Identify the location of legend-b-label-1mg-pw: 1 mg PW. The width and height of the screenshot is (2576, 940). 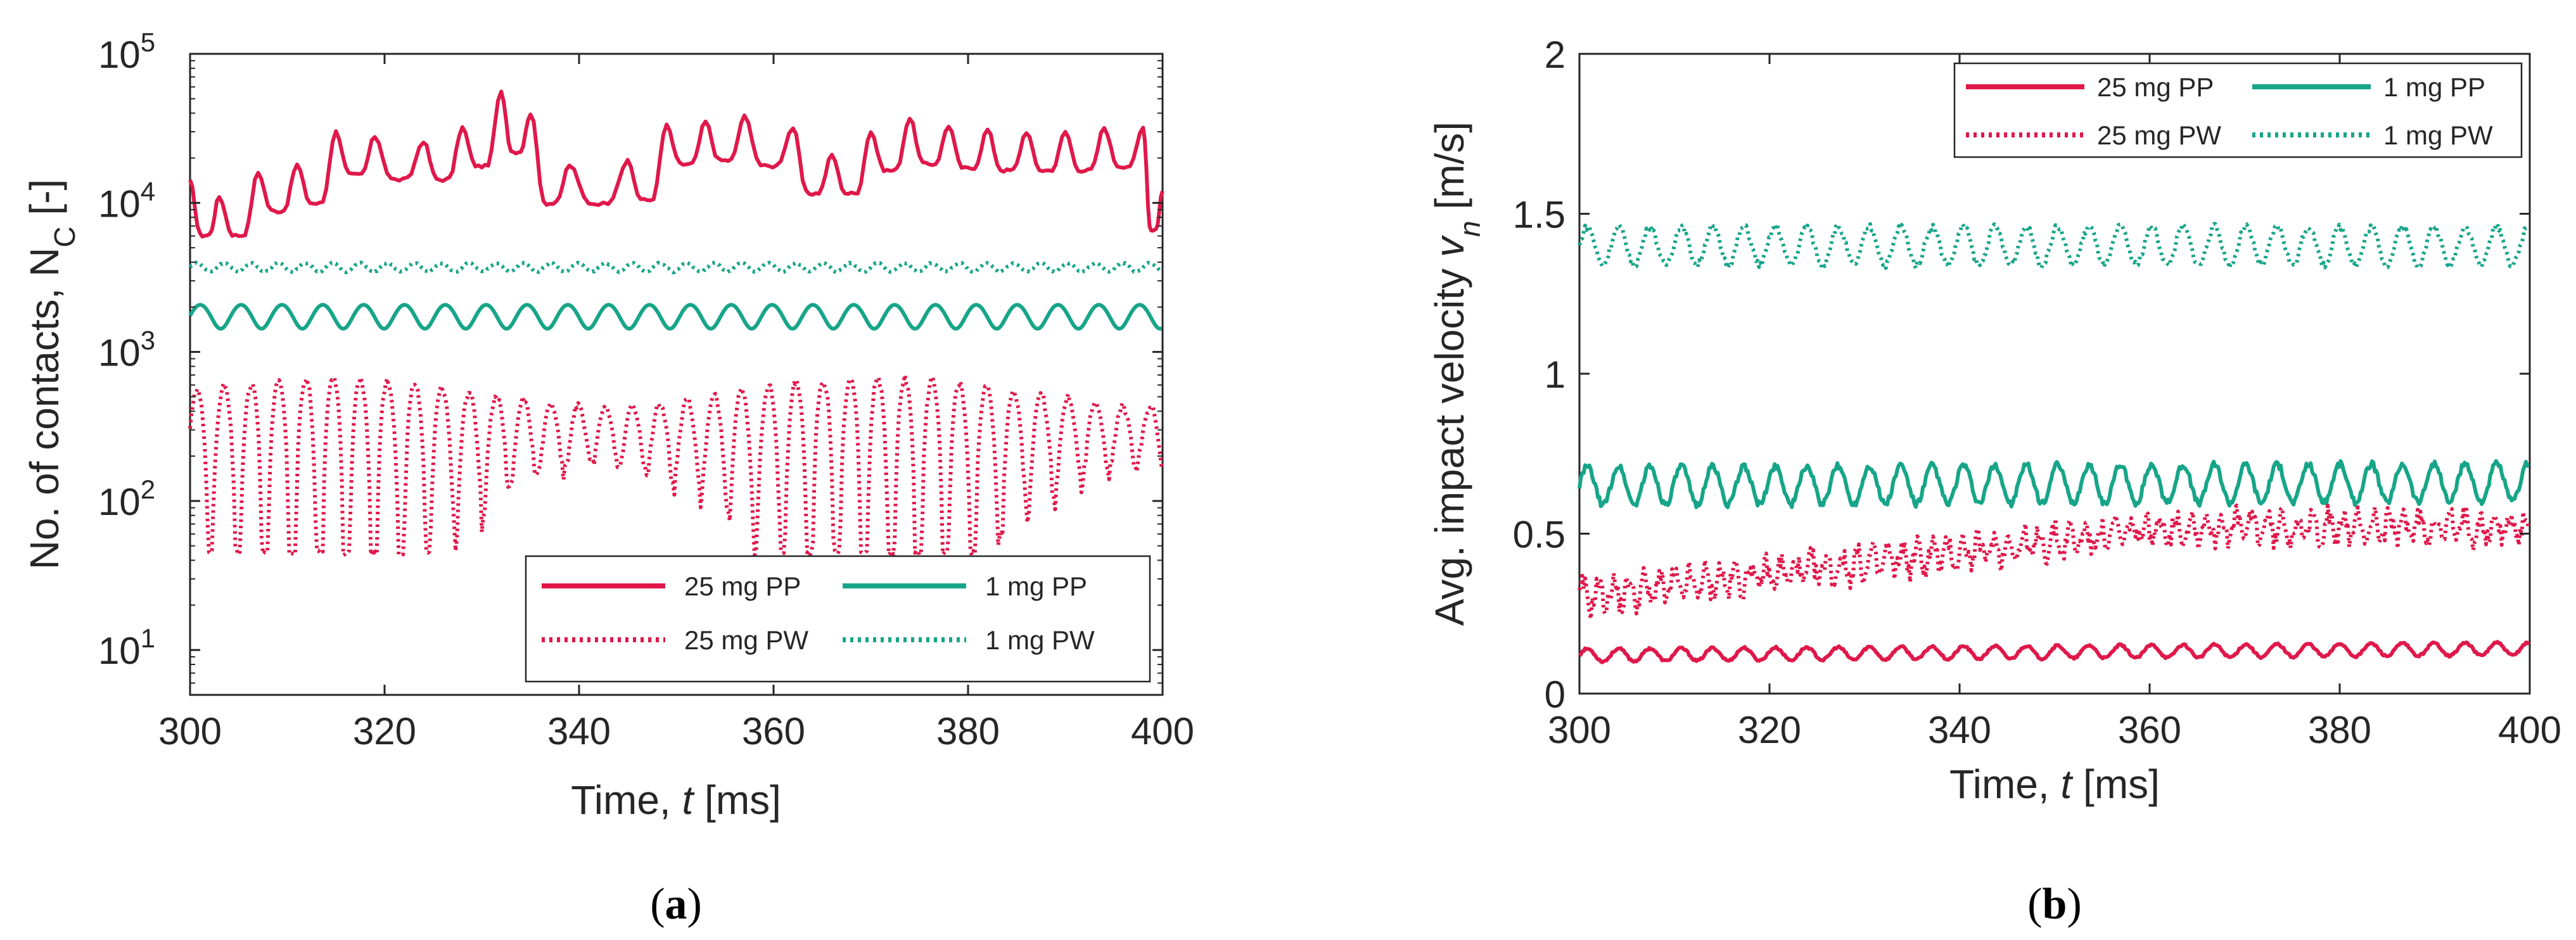
(2438, 135).